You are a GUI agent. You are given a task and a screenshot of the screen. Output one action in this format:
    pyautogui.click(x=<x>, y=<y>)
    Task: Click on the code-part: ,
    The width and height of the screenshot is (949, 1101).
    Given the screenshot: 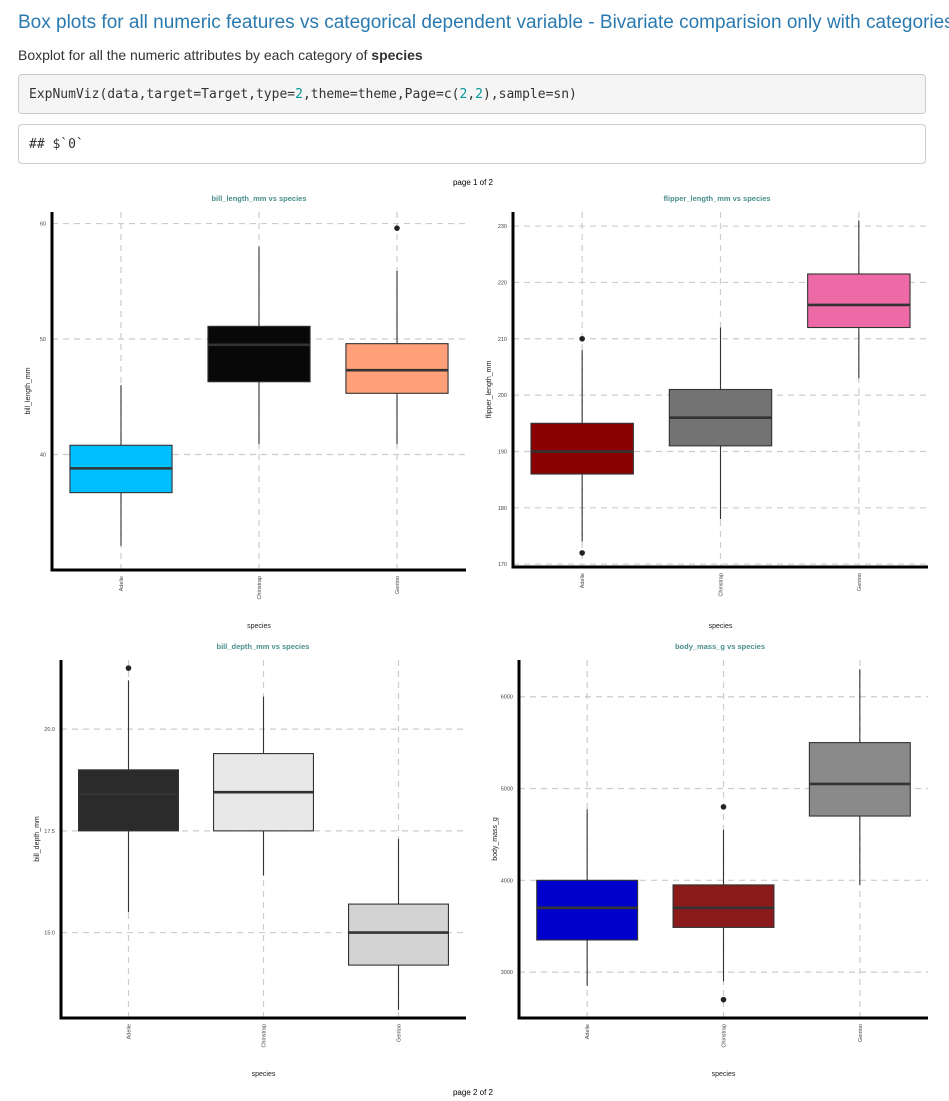 What is the action you would take?
    pyautogui.click(x=471, y=94)
    